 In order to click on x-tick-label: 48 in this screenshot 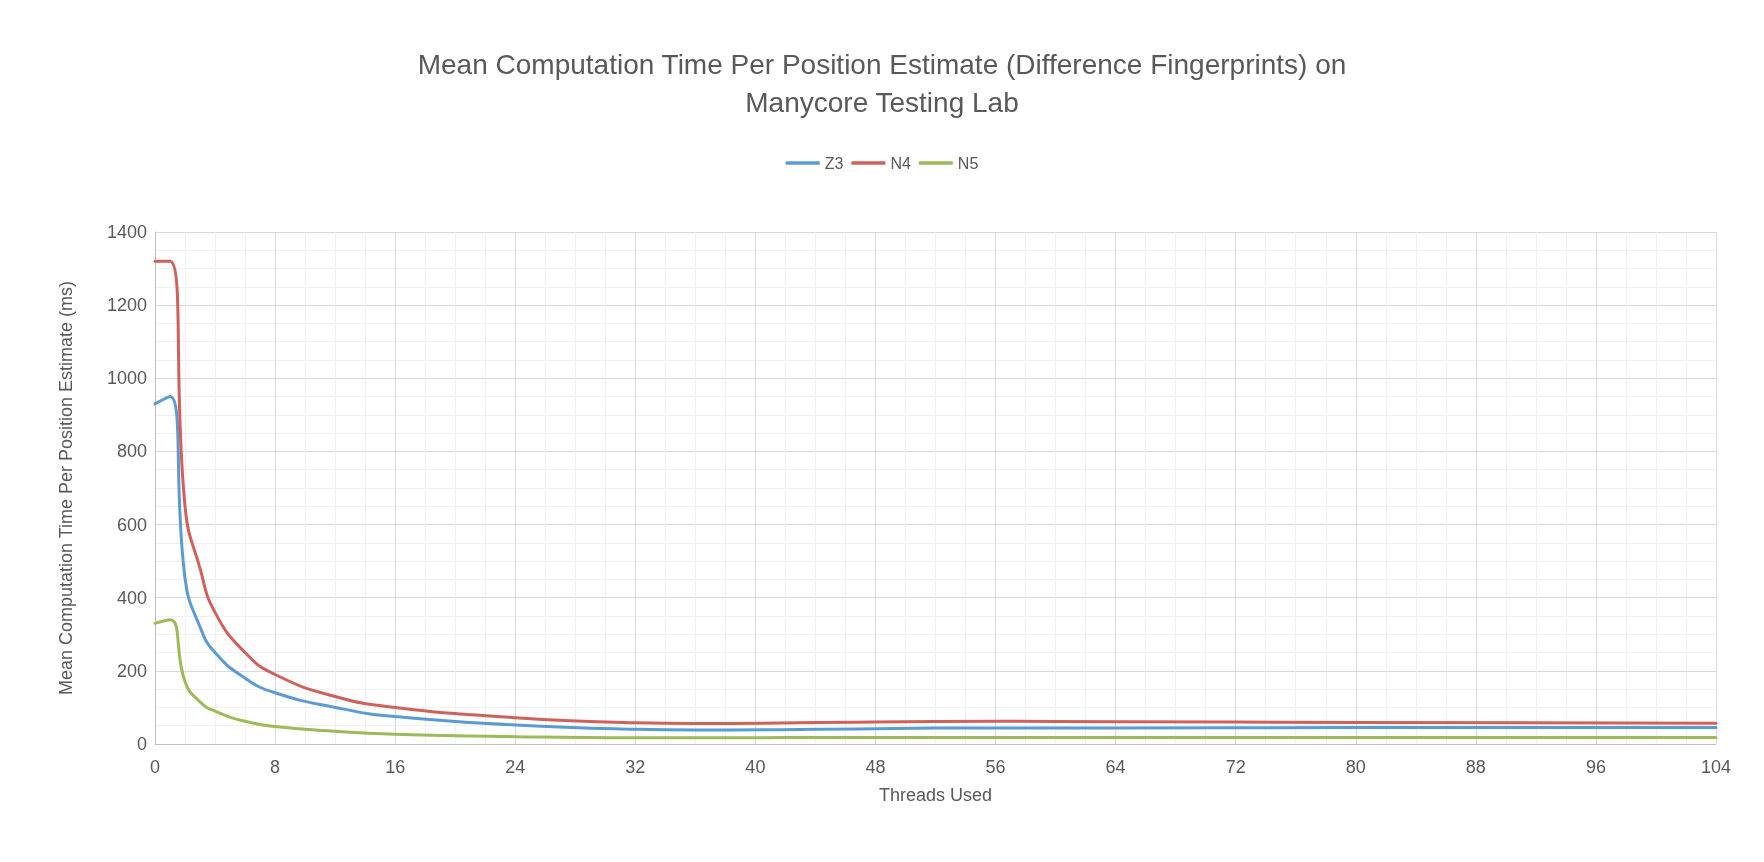, I will do `click(875, 767)`.